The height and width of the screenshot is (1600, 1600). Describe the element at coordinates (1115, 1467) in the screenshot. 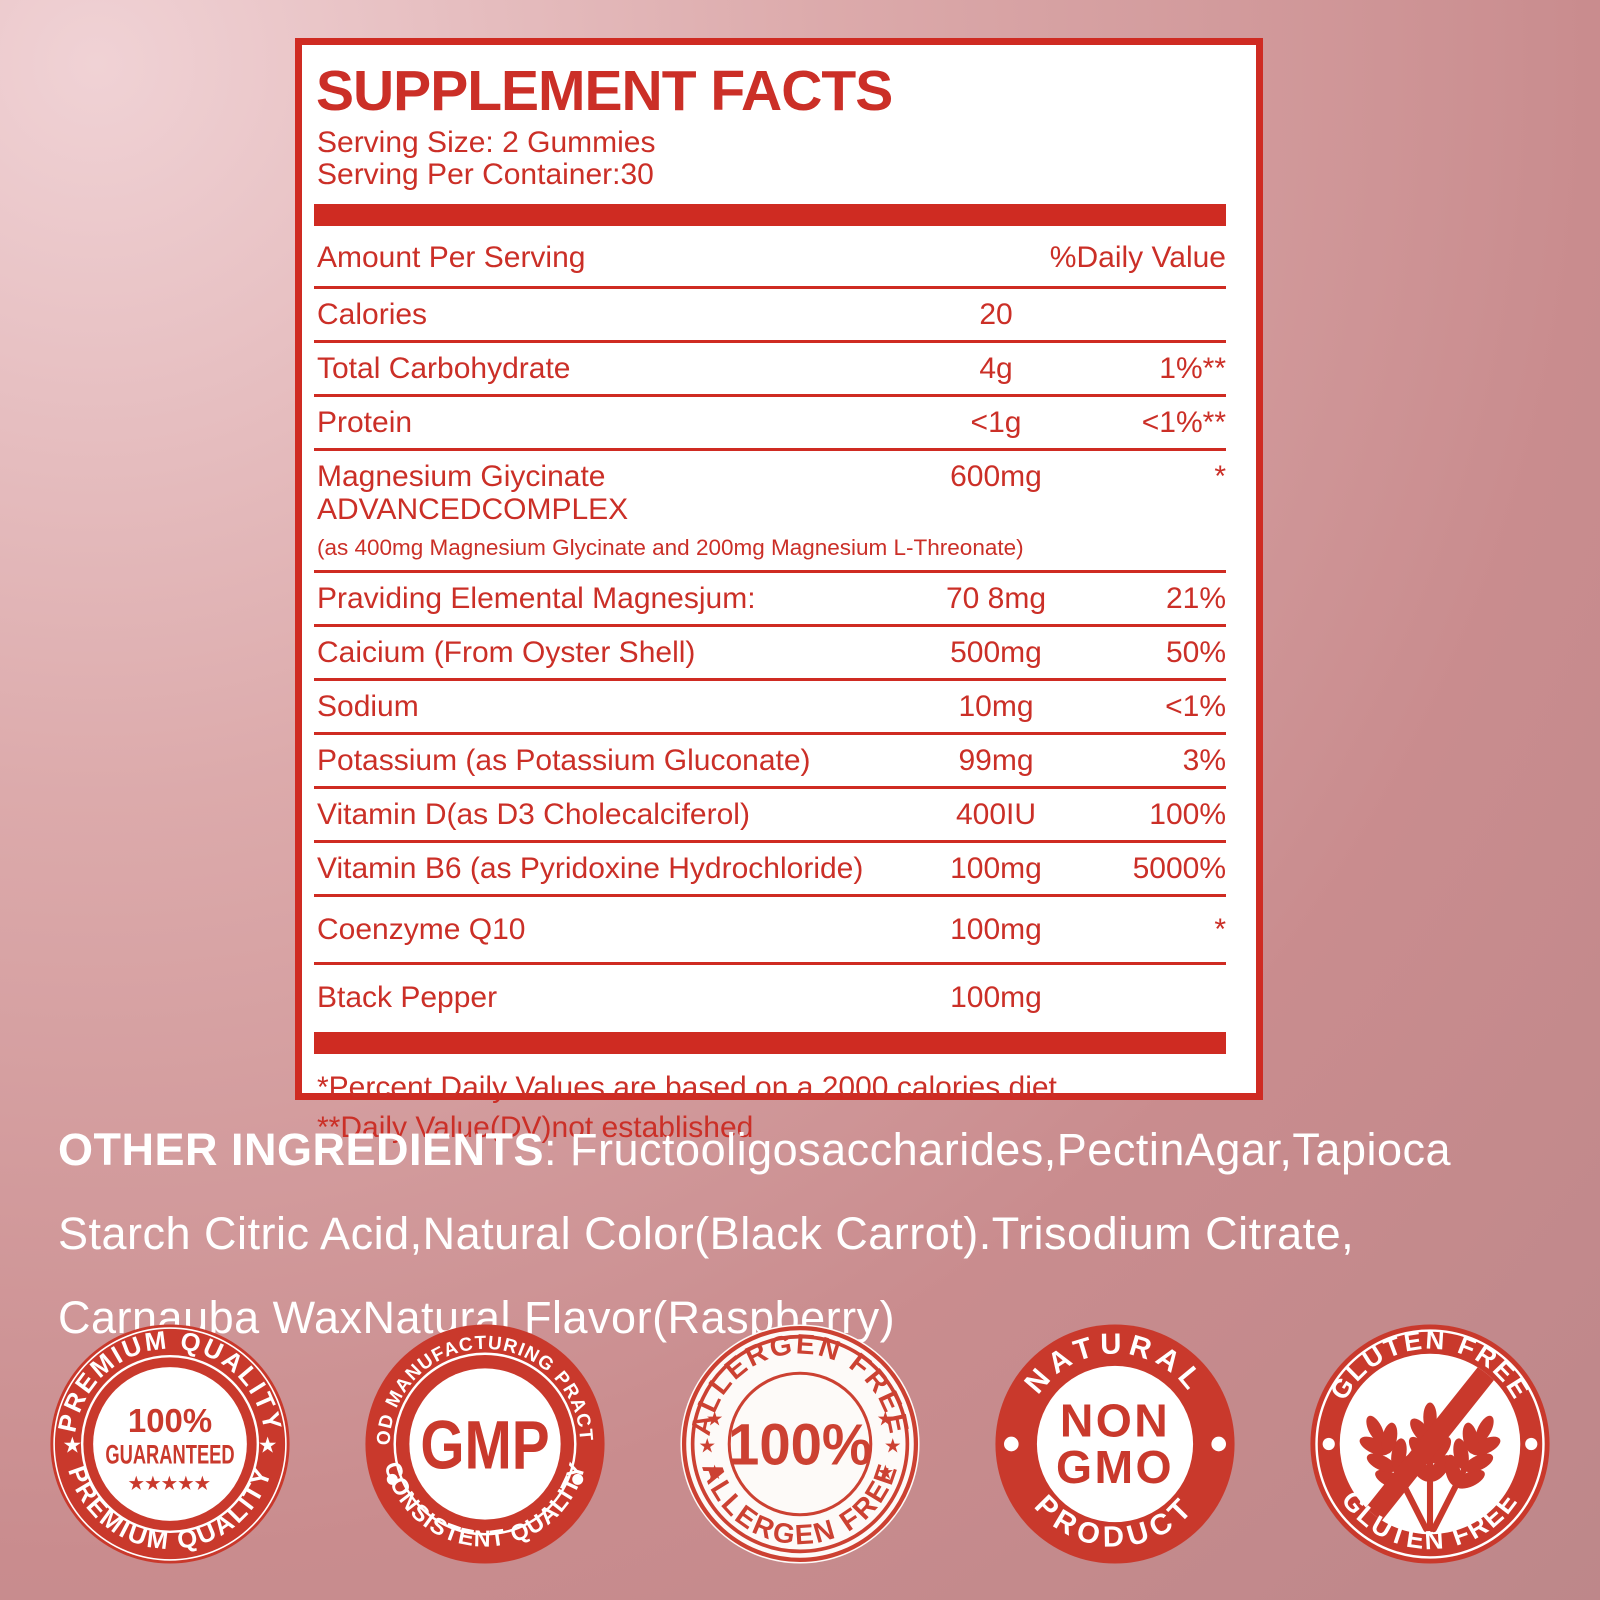

I see `svg-text: GMO` at that location.